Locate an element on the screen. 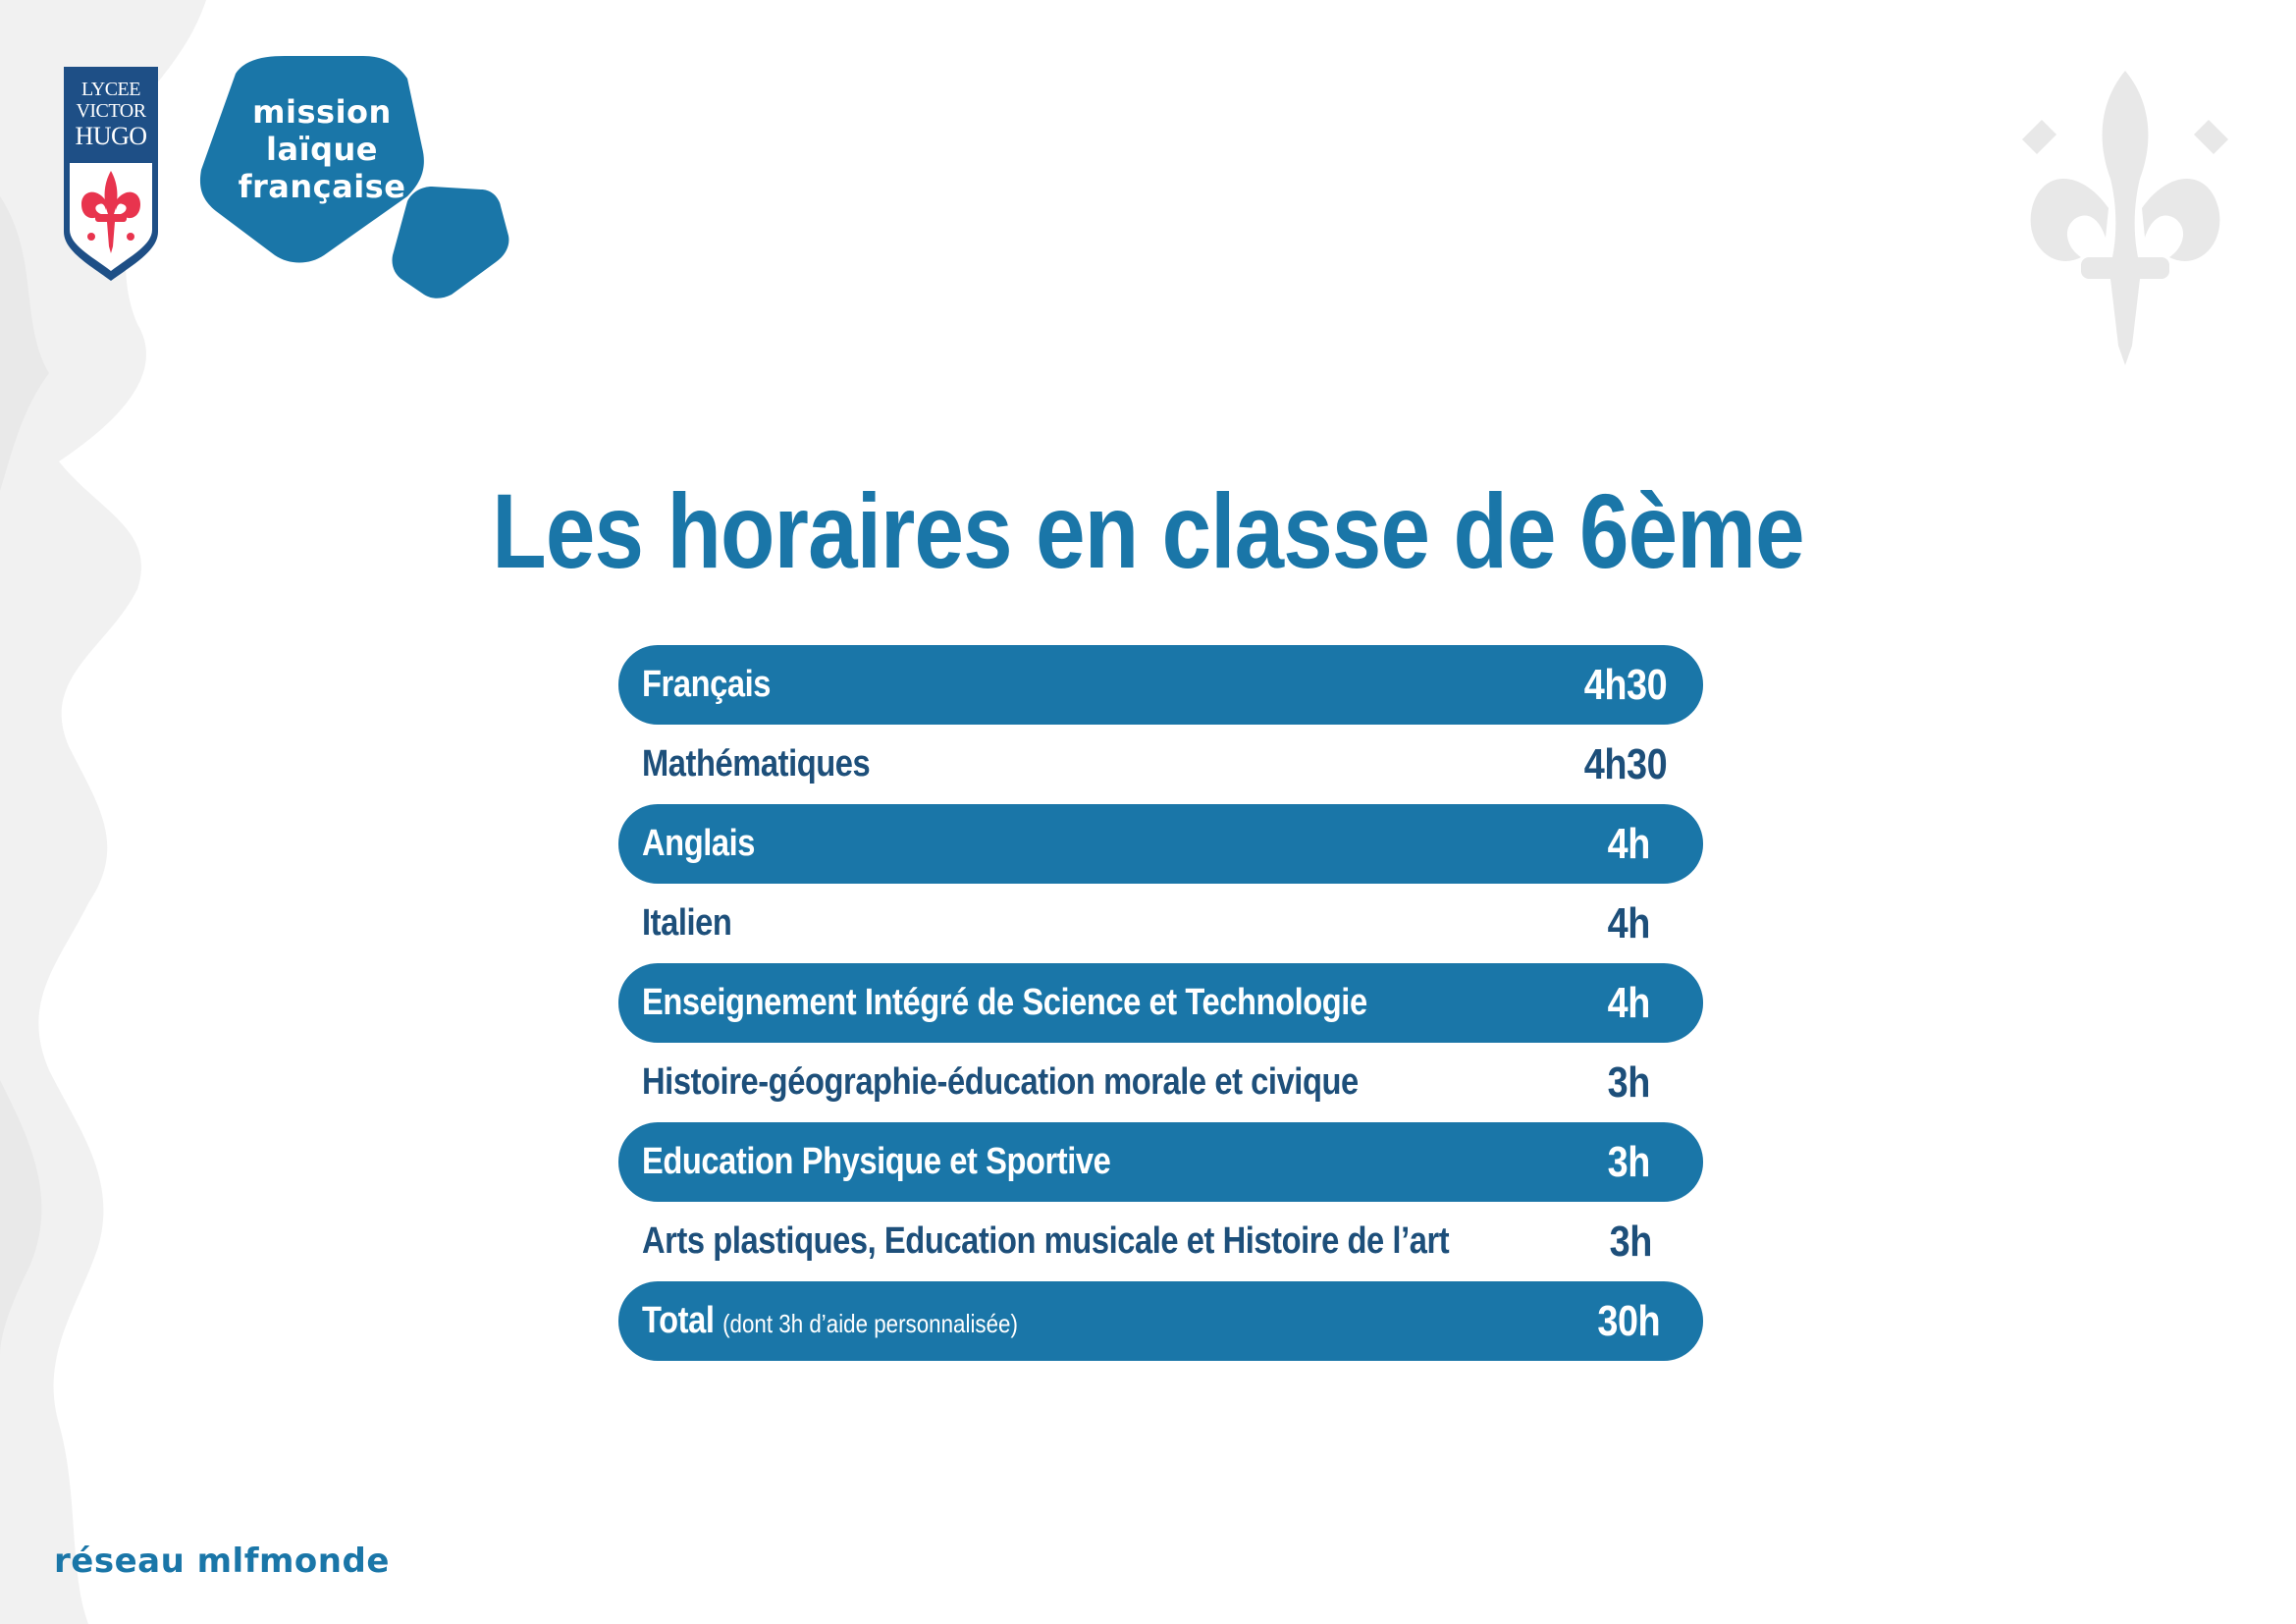 The height and width of the screenshot is (1624, 2296). schedule-row: Français 4h30 is located at coordinates (1160, 685).